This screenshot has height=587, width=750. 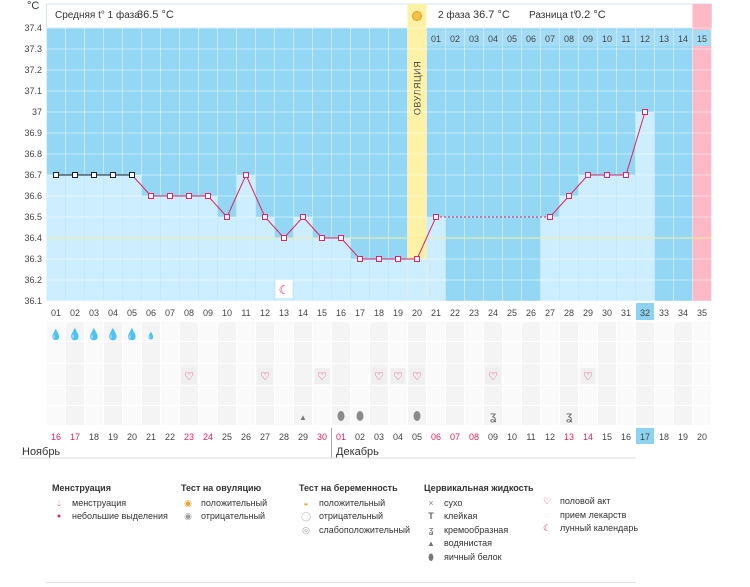 What do you see at coordinates (284, 313) in the screenshot?
I see `x-tick-label: 13` at bounding box center [284, 313].